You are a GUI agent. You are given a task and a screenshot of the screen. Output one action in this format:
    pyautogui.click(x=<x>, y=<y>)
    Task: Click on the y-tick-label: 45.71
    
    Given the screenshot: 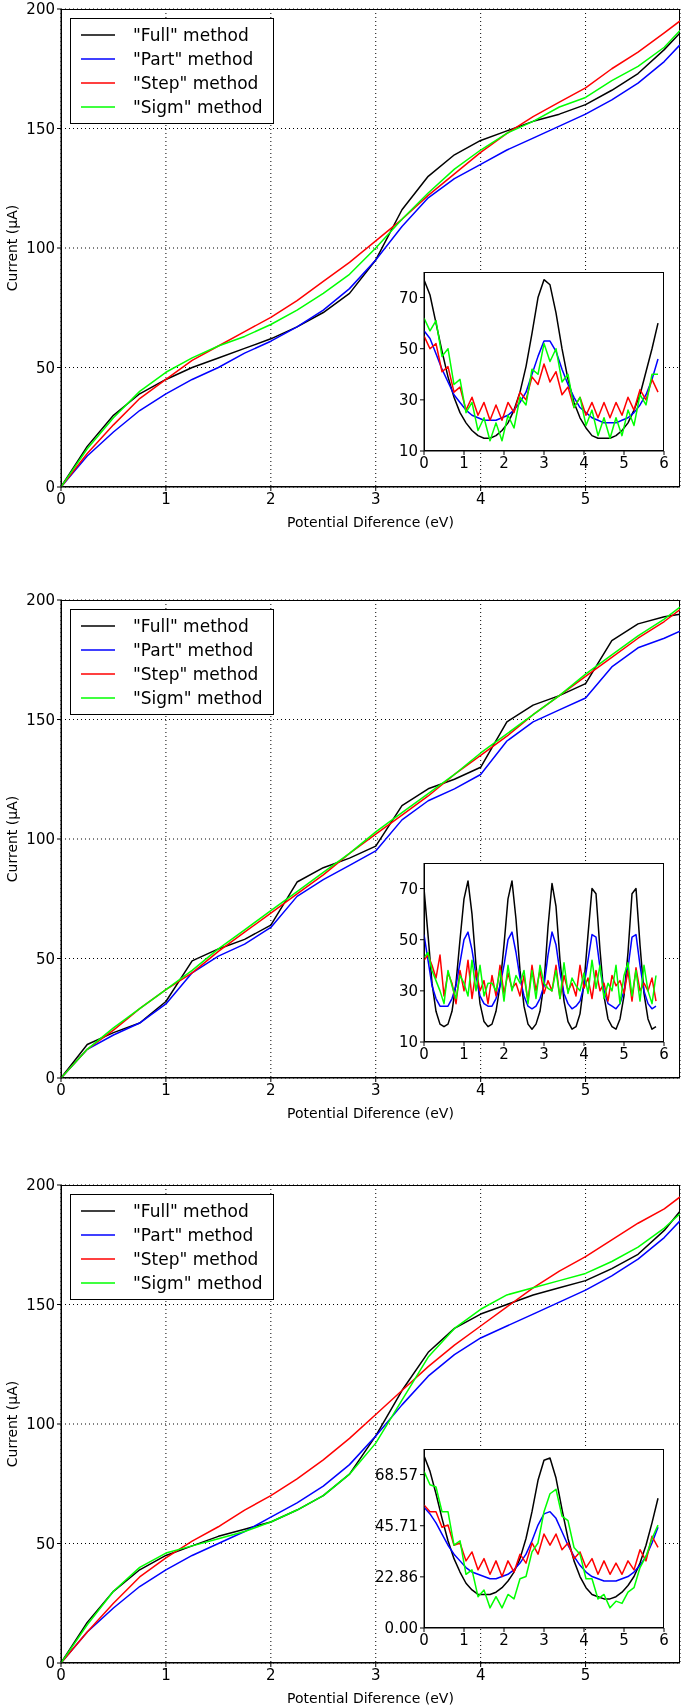 What is the action you would take?
    pyautogui.click(x=396, y=1526)
    